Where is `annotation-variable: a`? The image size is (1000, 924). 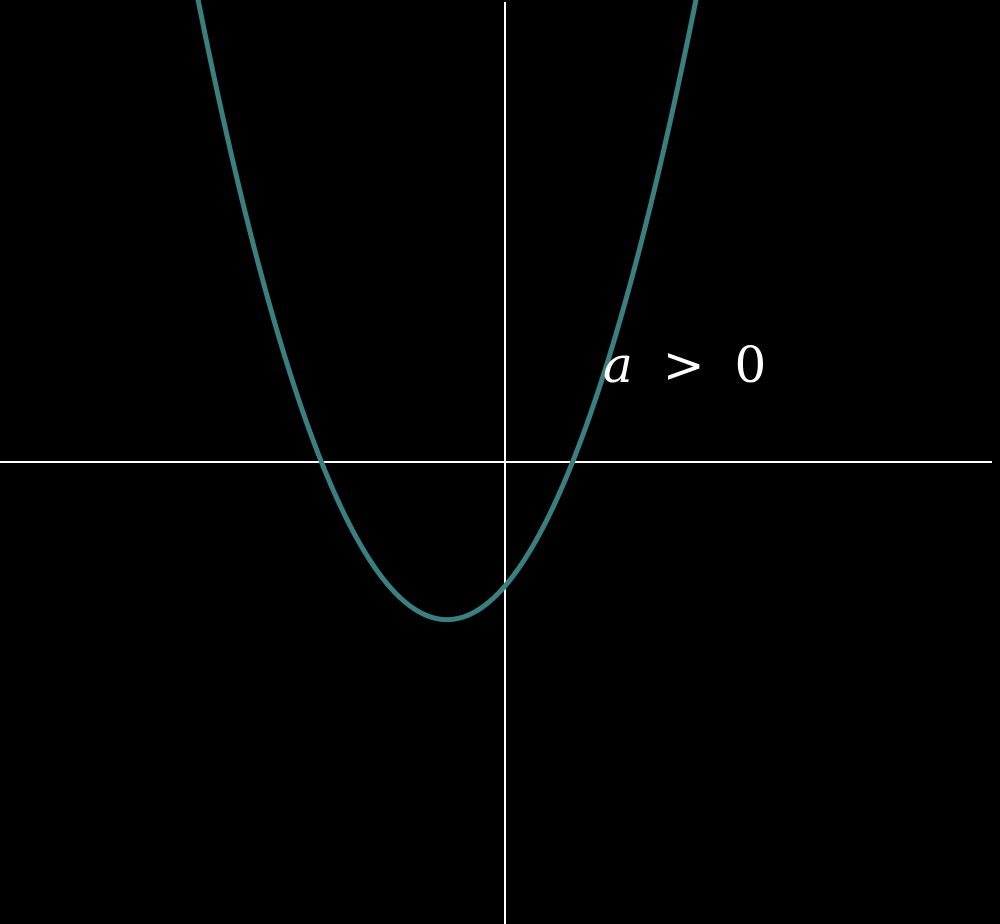
annotation-variable: a is located at coordinates (618, 365).